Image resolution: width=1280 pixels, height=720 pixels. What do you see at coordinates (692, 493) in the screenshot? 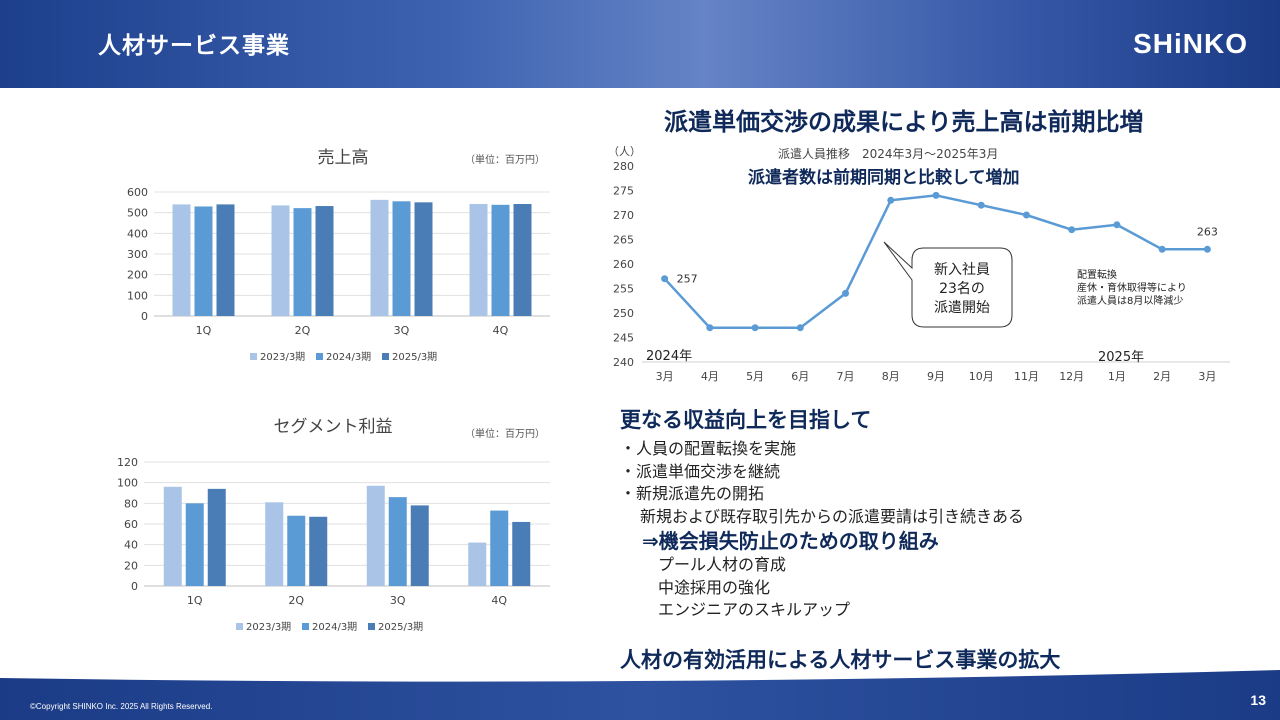
I see `bullet-item: ・新規派遣先の開拓` at bounding box center [692, 493].